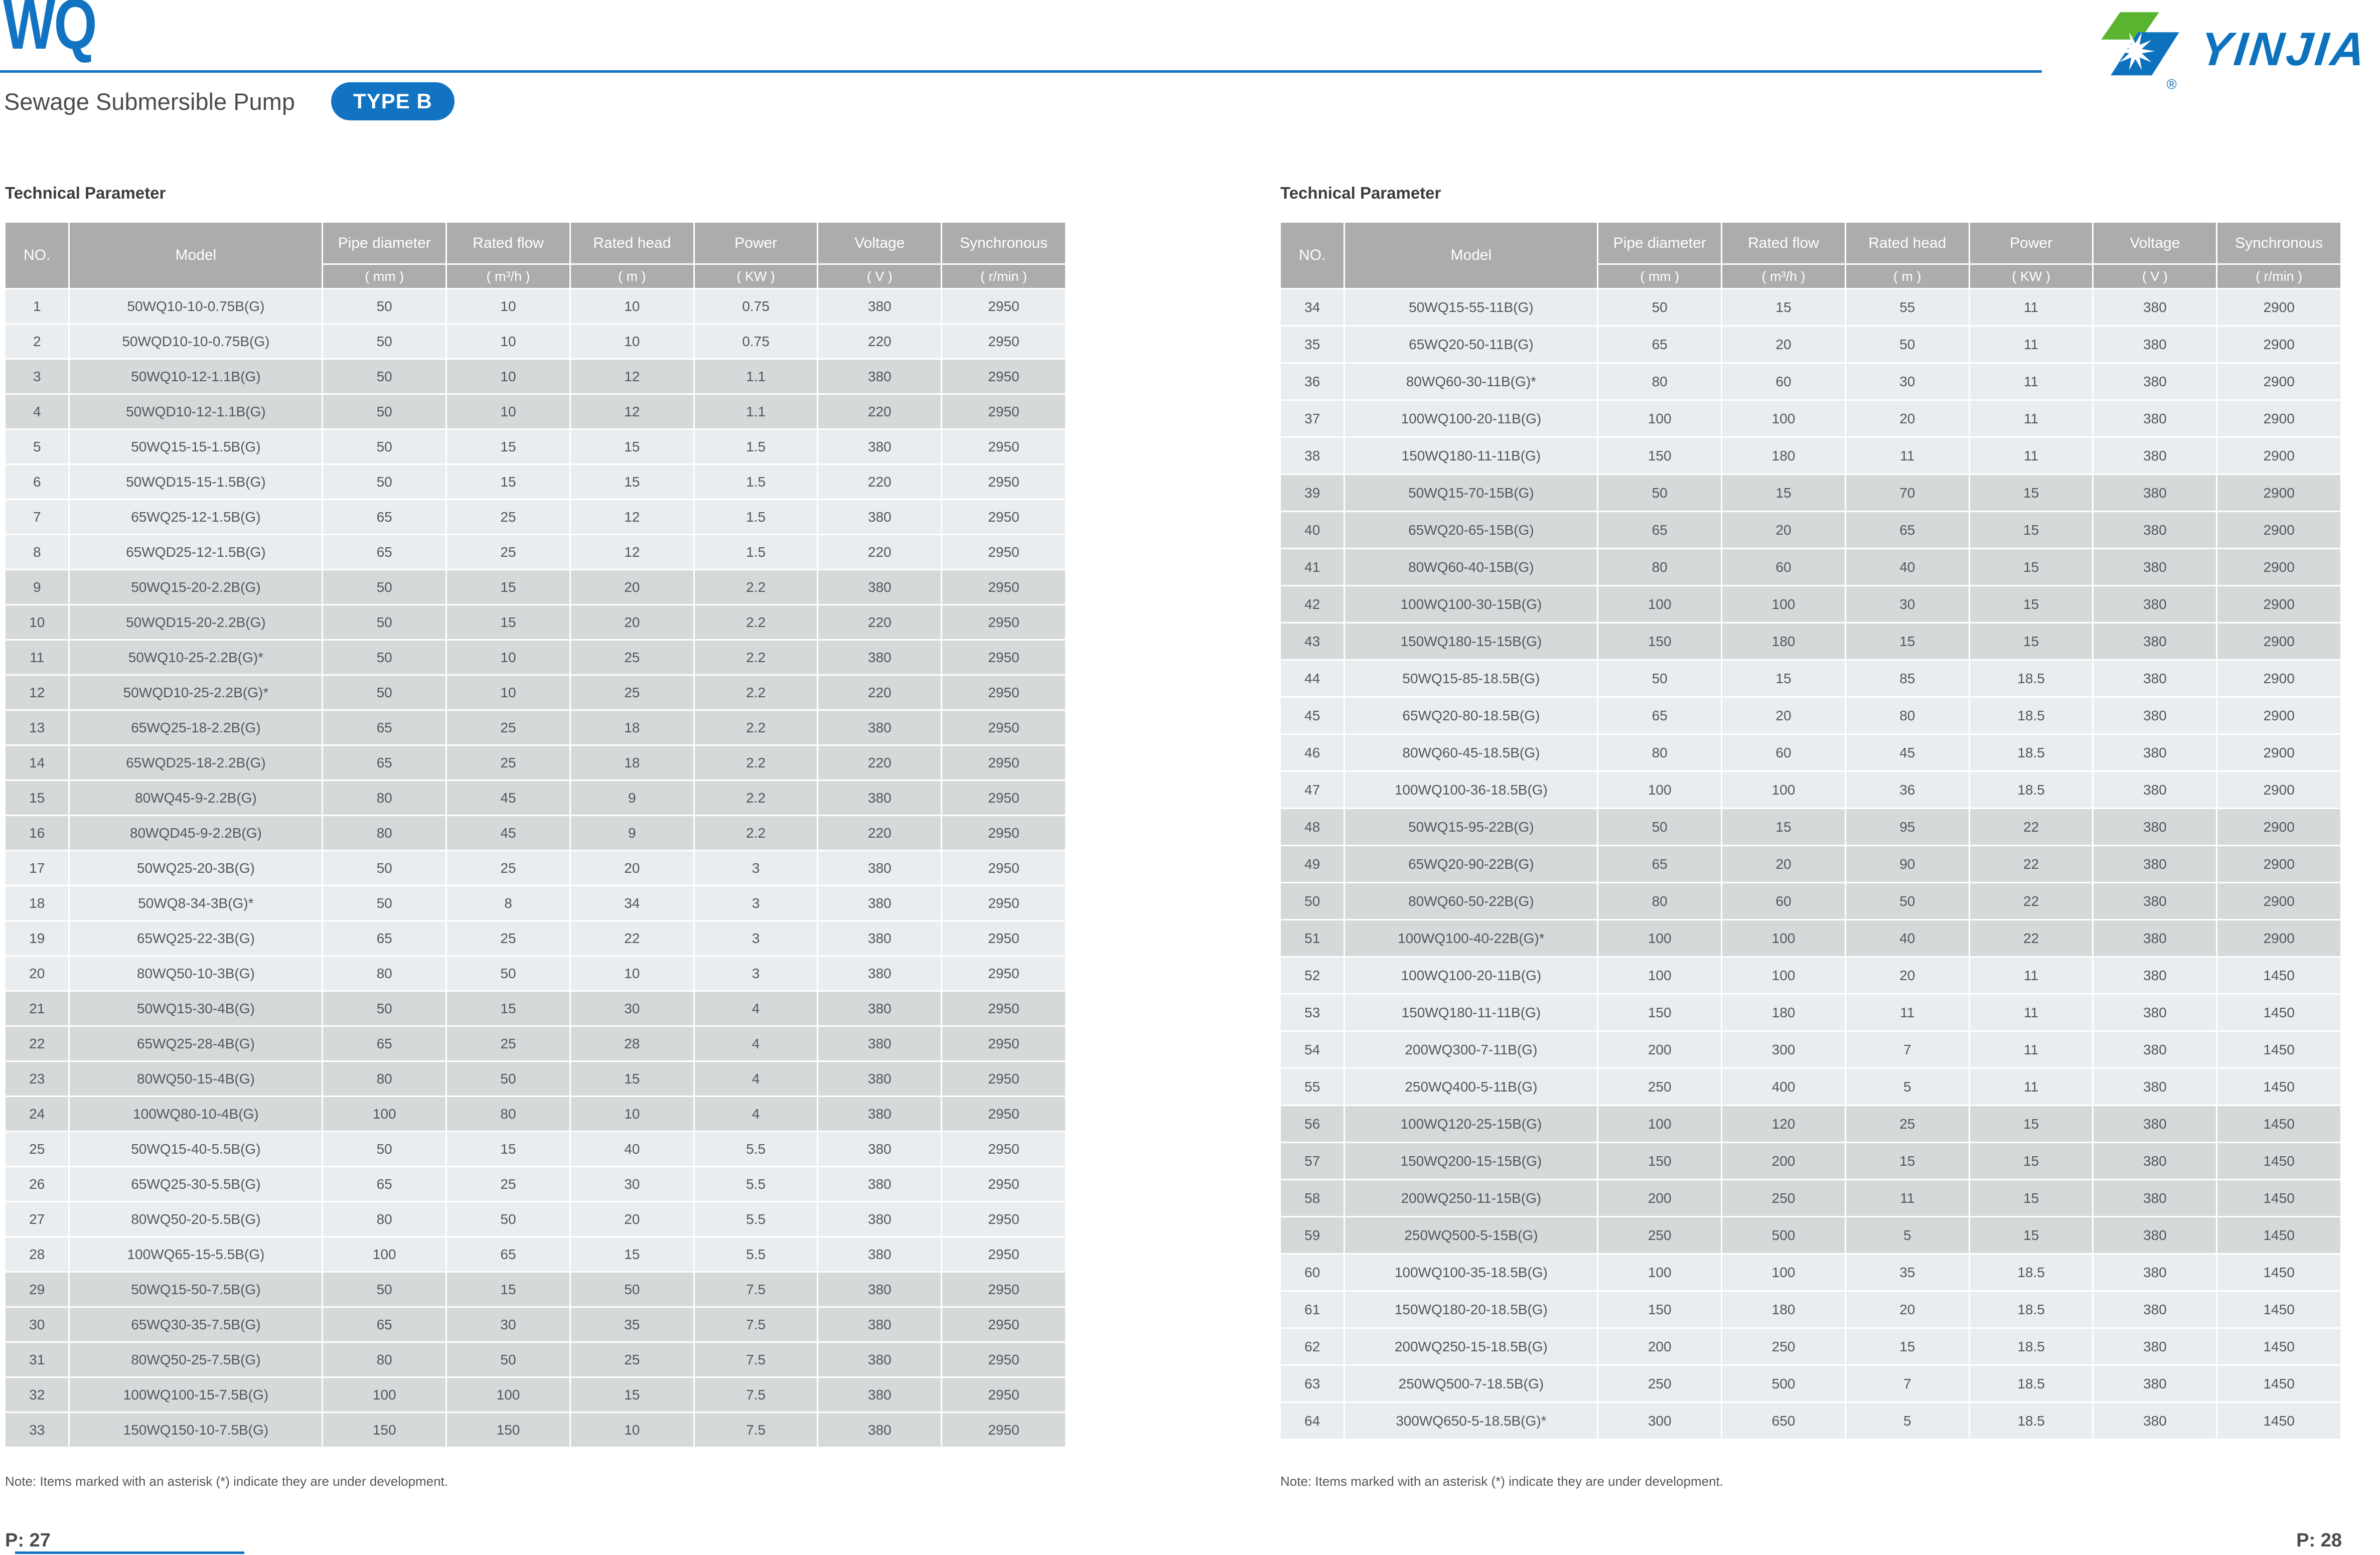 The image size is (2380, 1555). I want to click on value-cell: 30, so click(1907, 604).